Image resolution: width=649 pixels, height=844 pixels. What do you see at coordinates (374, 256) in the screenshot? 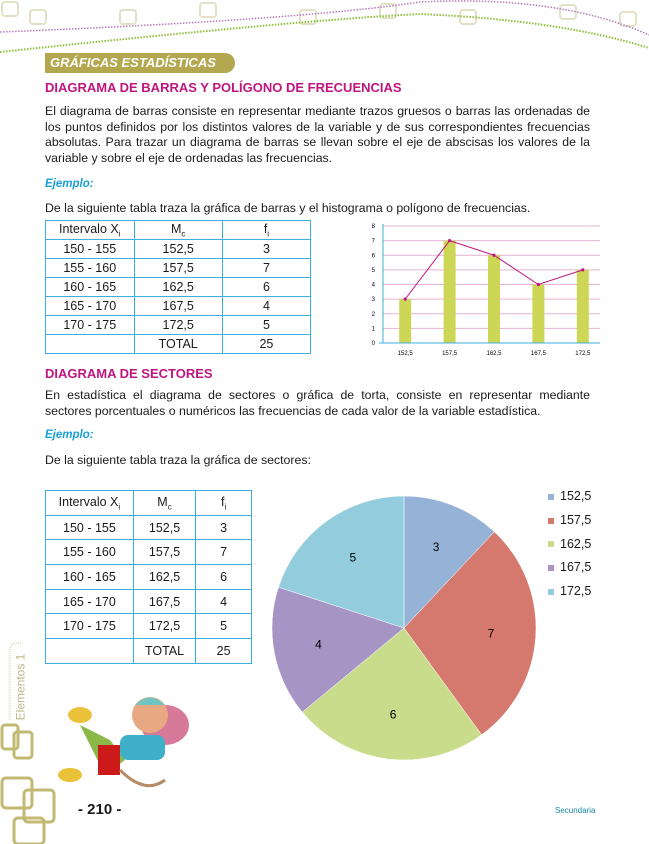
I see `y-tick-label: 6` at bounding box center [374, 256].